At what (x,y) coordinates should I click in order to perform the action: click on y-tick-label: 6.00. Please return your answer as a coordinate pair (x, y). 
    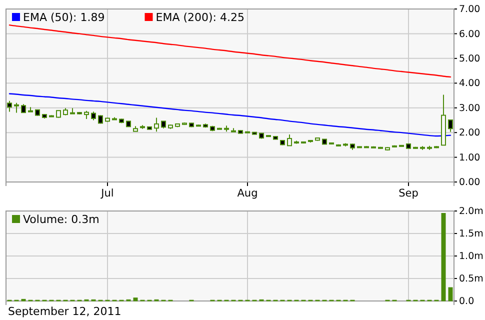
    Looking at the image, I should click on (469, 34).